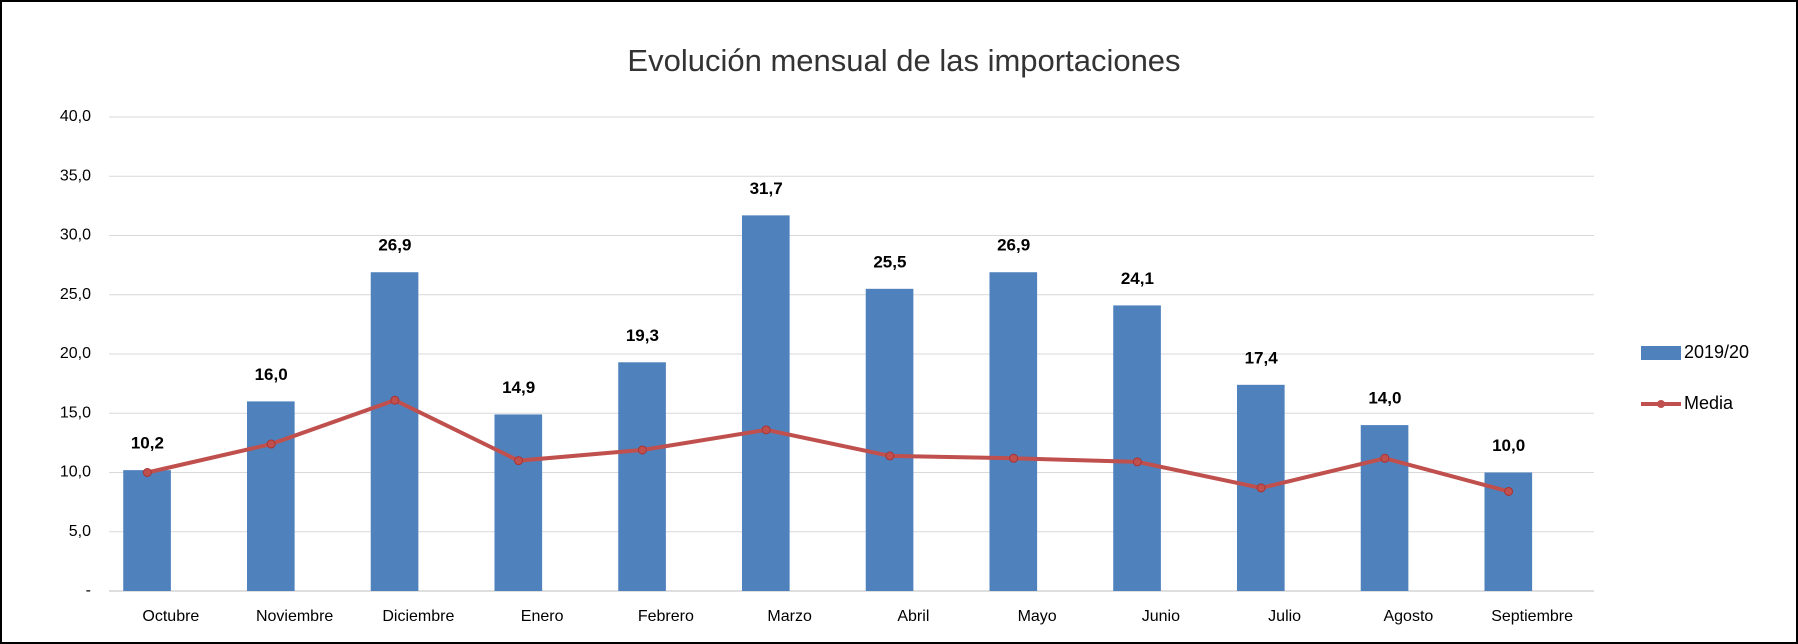  I want to click on line, so click(828, 446).